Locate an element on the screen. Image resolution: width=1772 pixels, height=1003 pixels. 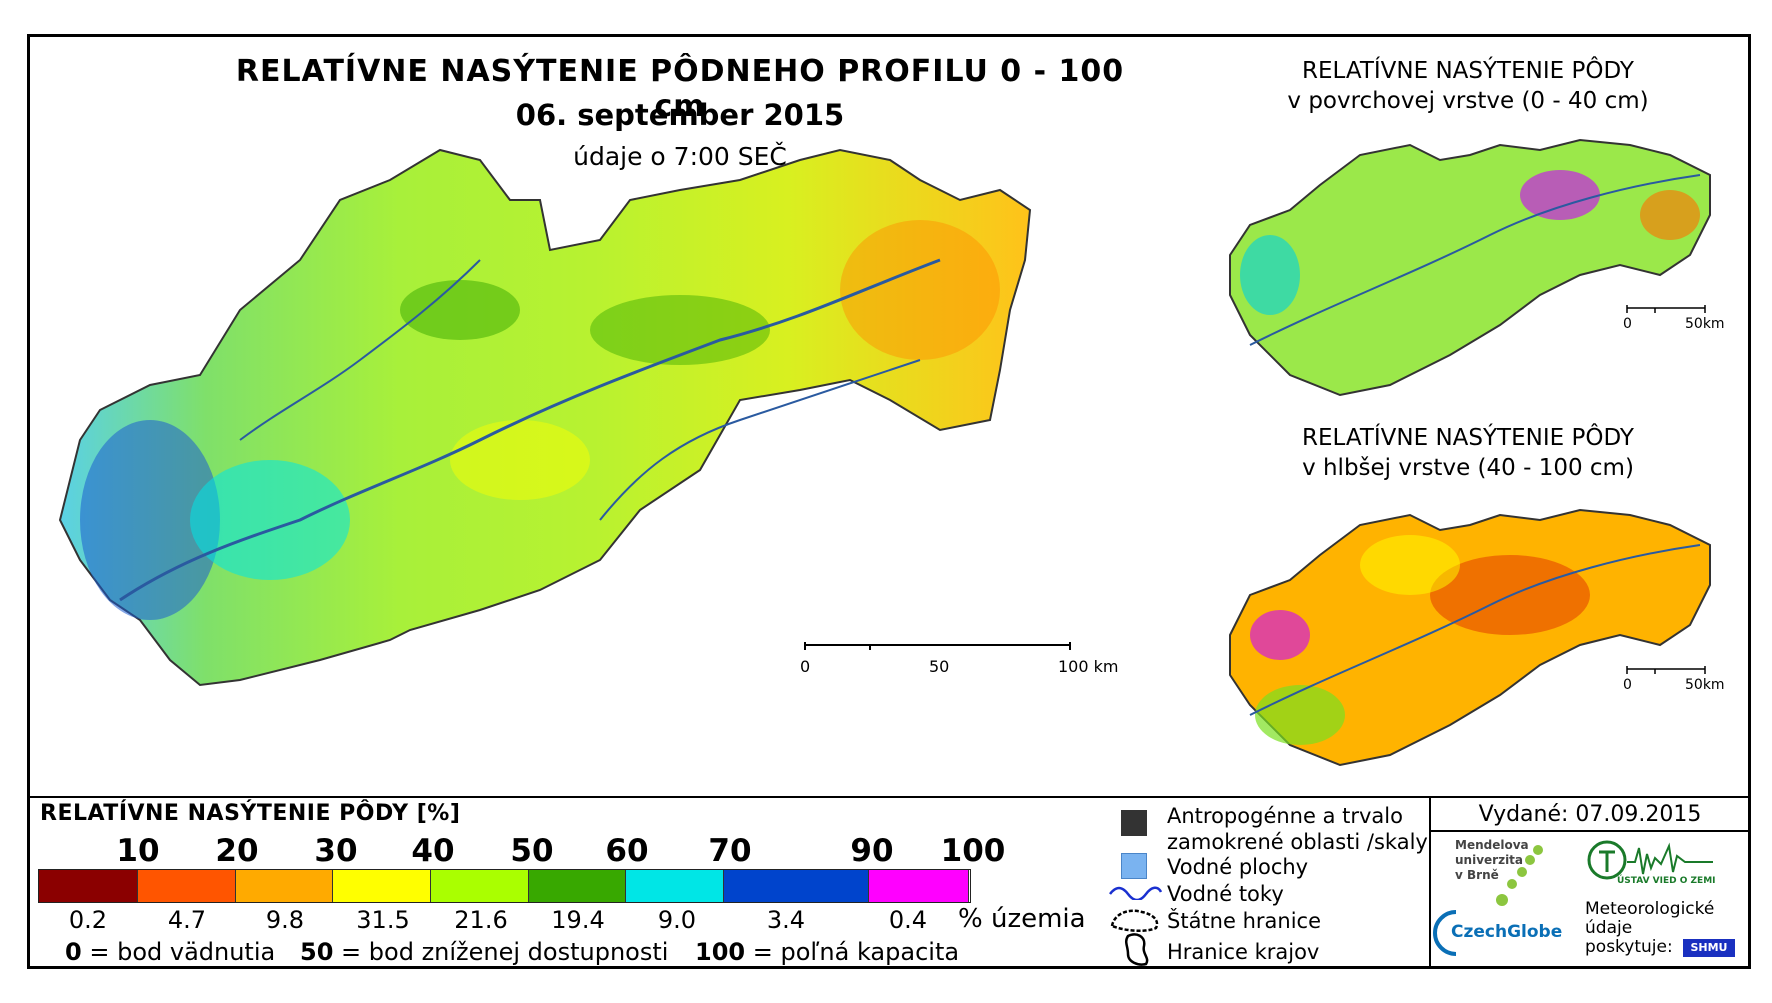
wet-area-west is located at coordinates (150, 520).